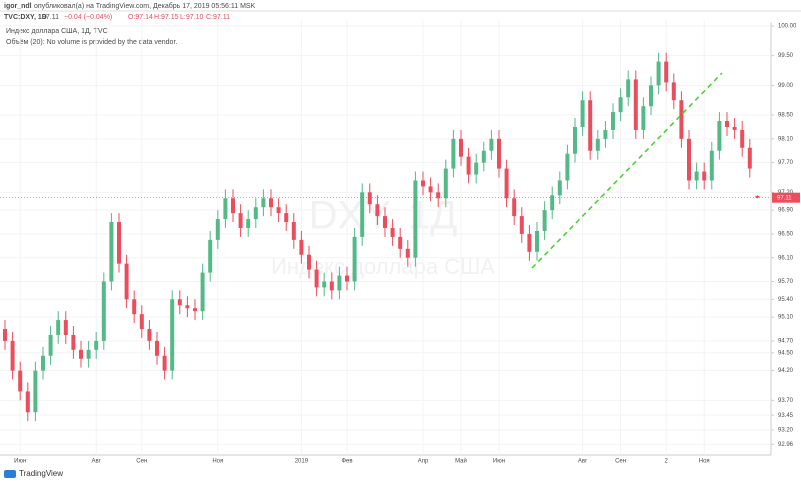 The image size is (801, 483). Describe the element at coordinates (88, 17) in the screenshot. I see `change: −0.04 (−0.04%)` at that location.